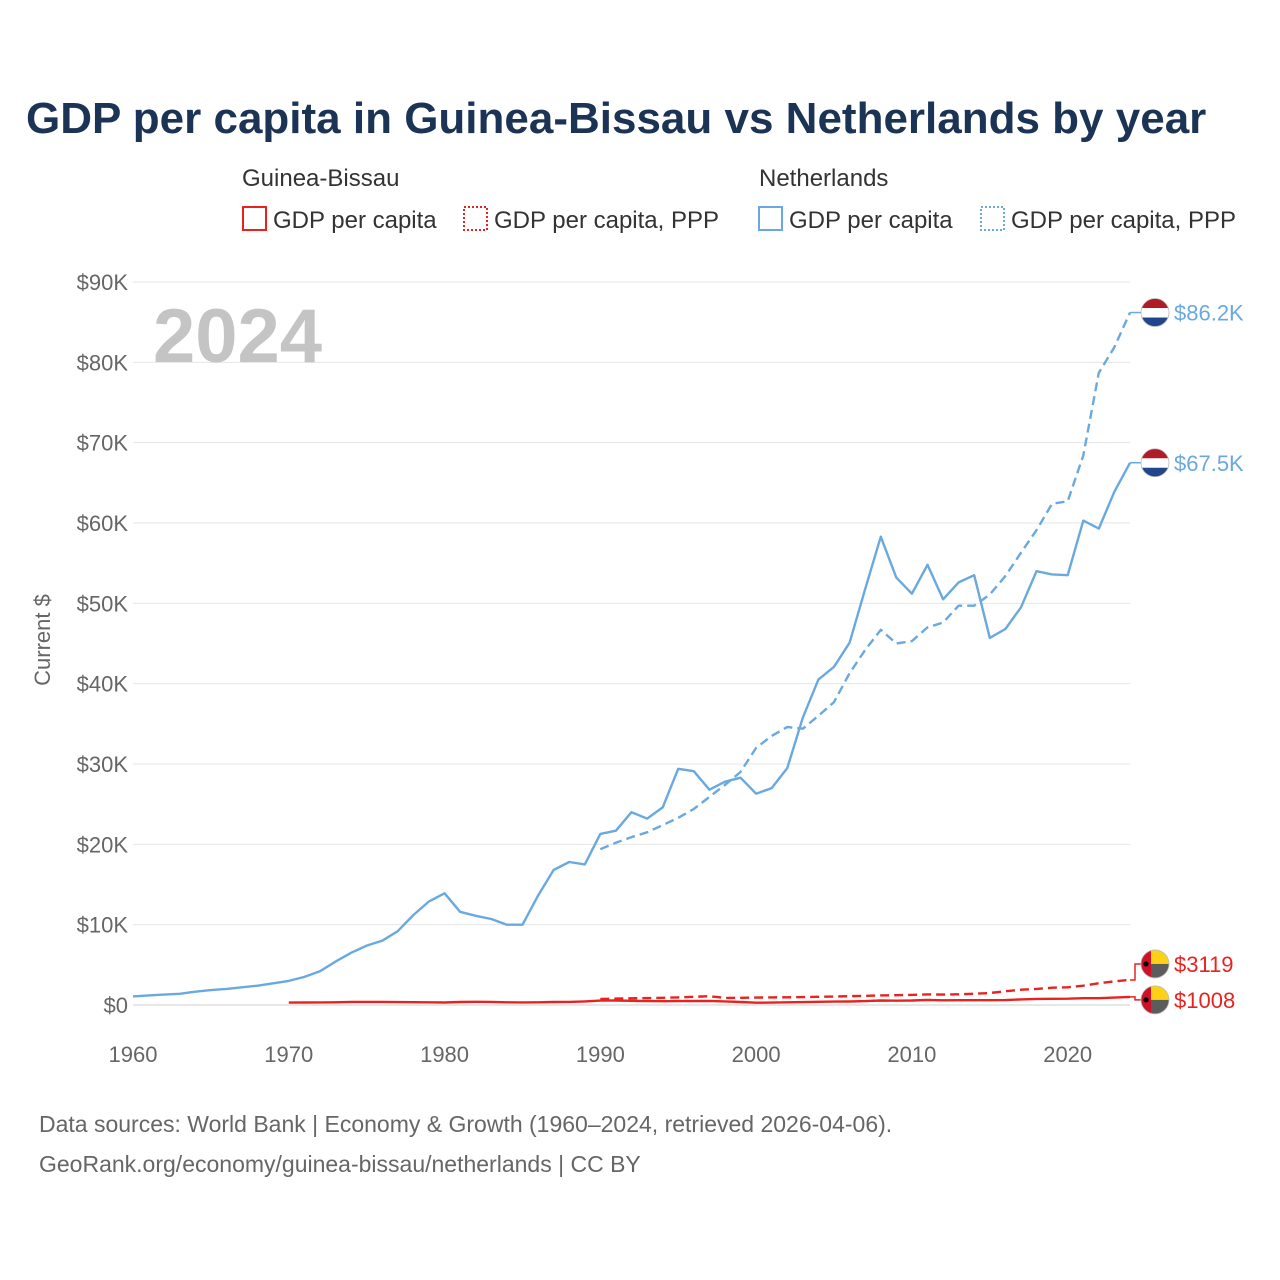 Image resolution: width=1280 pixels, height=1280 pixels. What do you see at coordinates (103, 282) in the screenshot?
I see `y-tick-label: $90K` at bounding box center [103, 282].